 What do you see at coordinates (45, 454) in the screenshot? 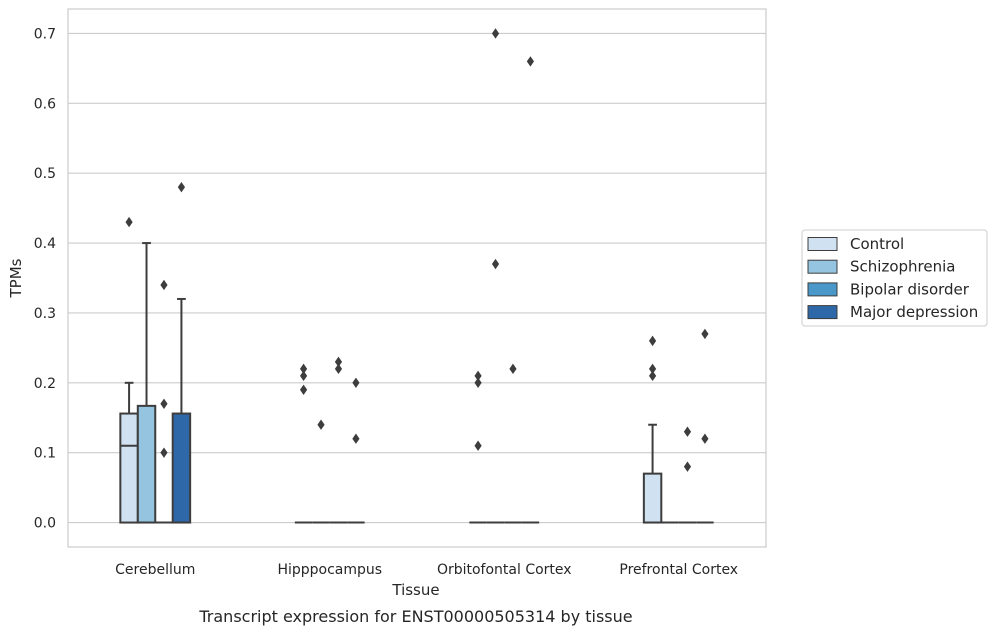
I see `y-tick-label: 0.1` at bounding box center [45, 454].